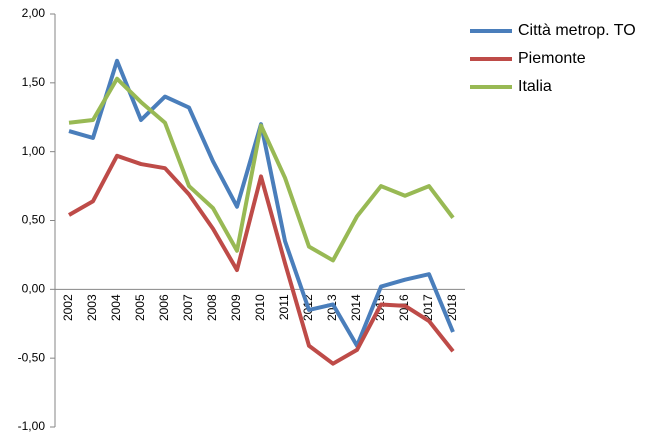 This screenshot has width=651, height=438. What do you see at coordinates (32, 357) in the screenshot?
I see `y-tick-label: -0,50` at bounding box center [32, 357].